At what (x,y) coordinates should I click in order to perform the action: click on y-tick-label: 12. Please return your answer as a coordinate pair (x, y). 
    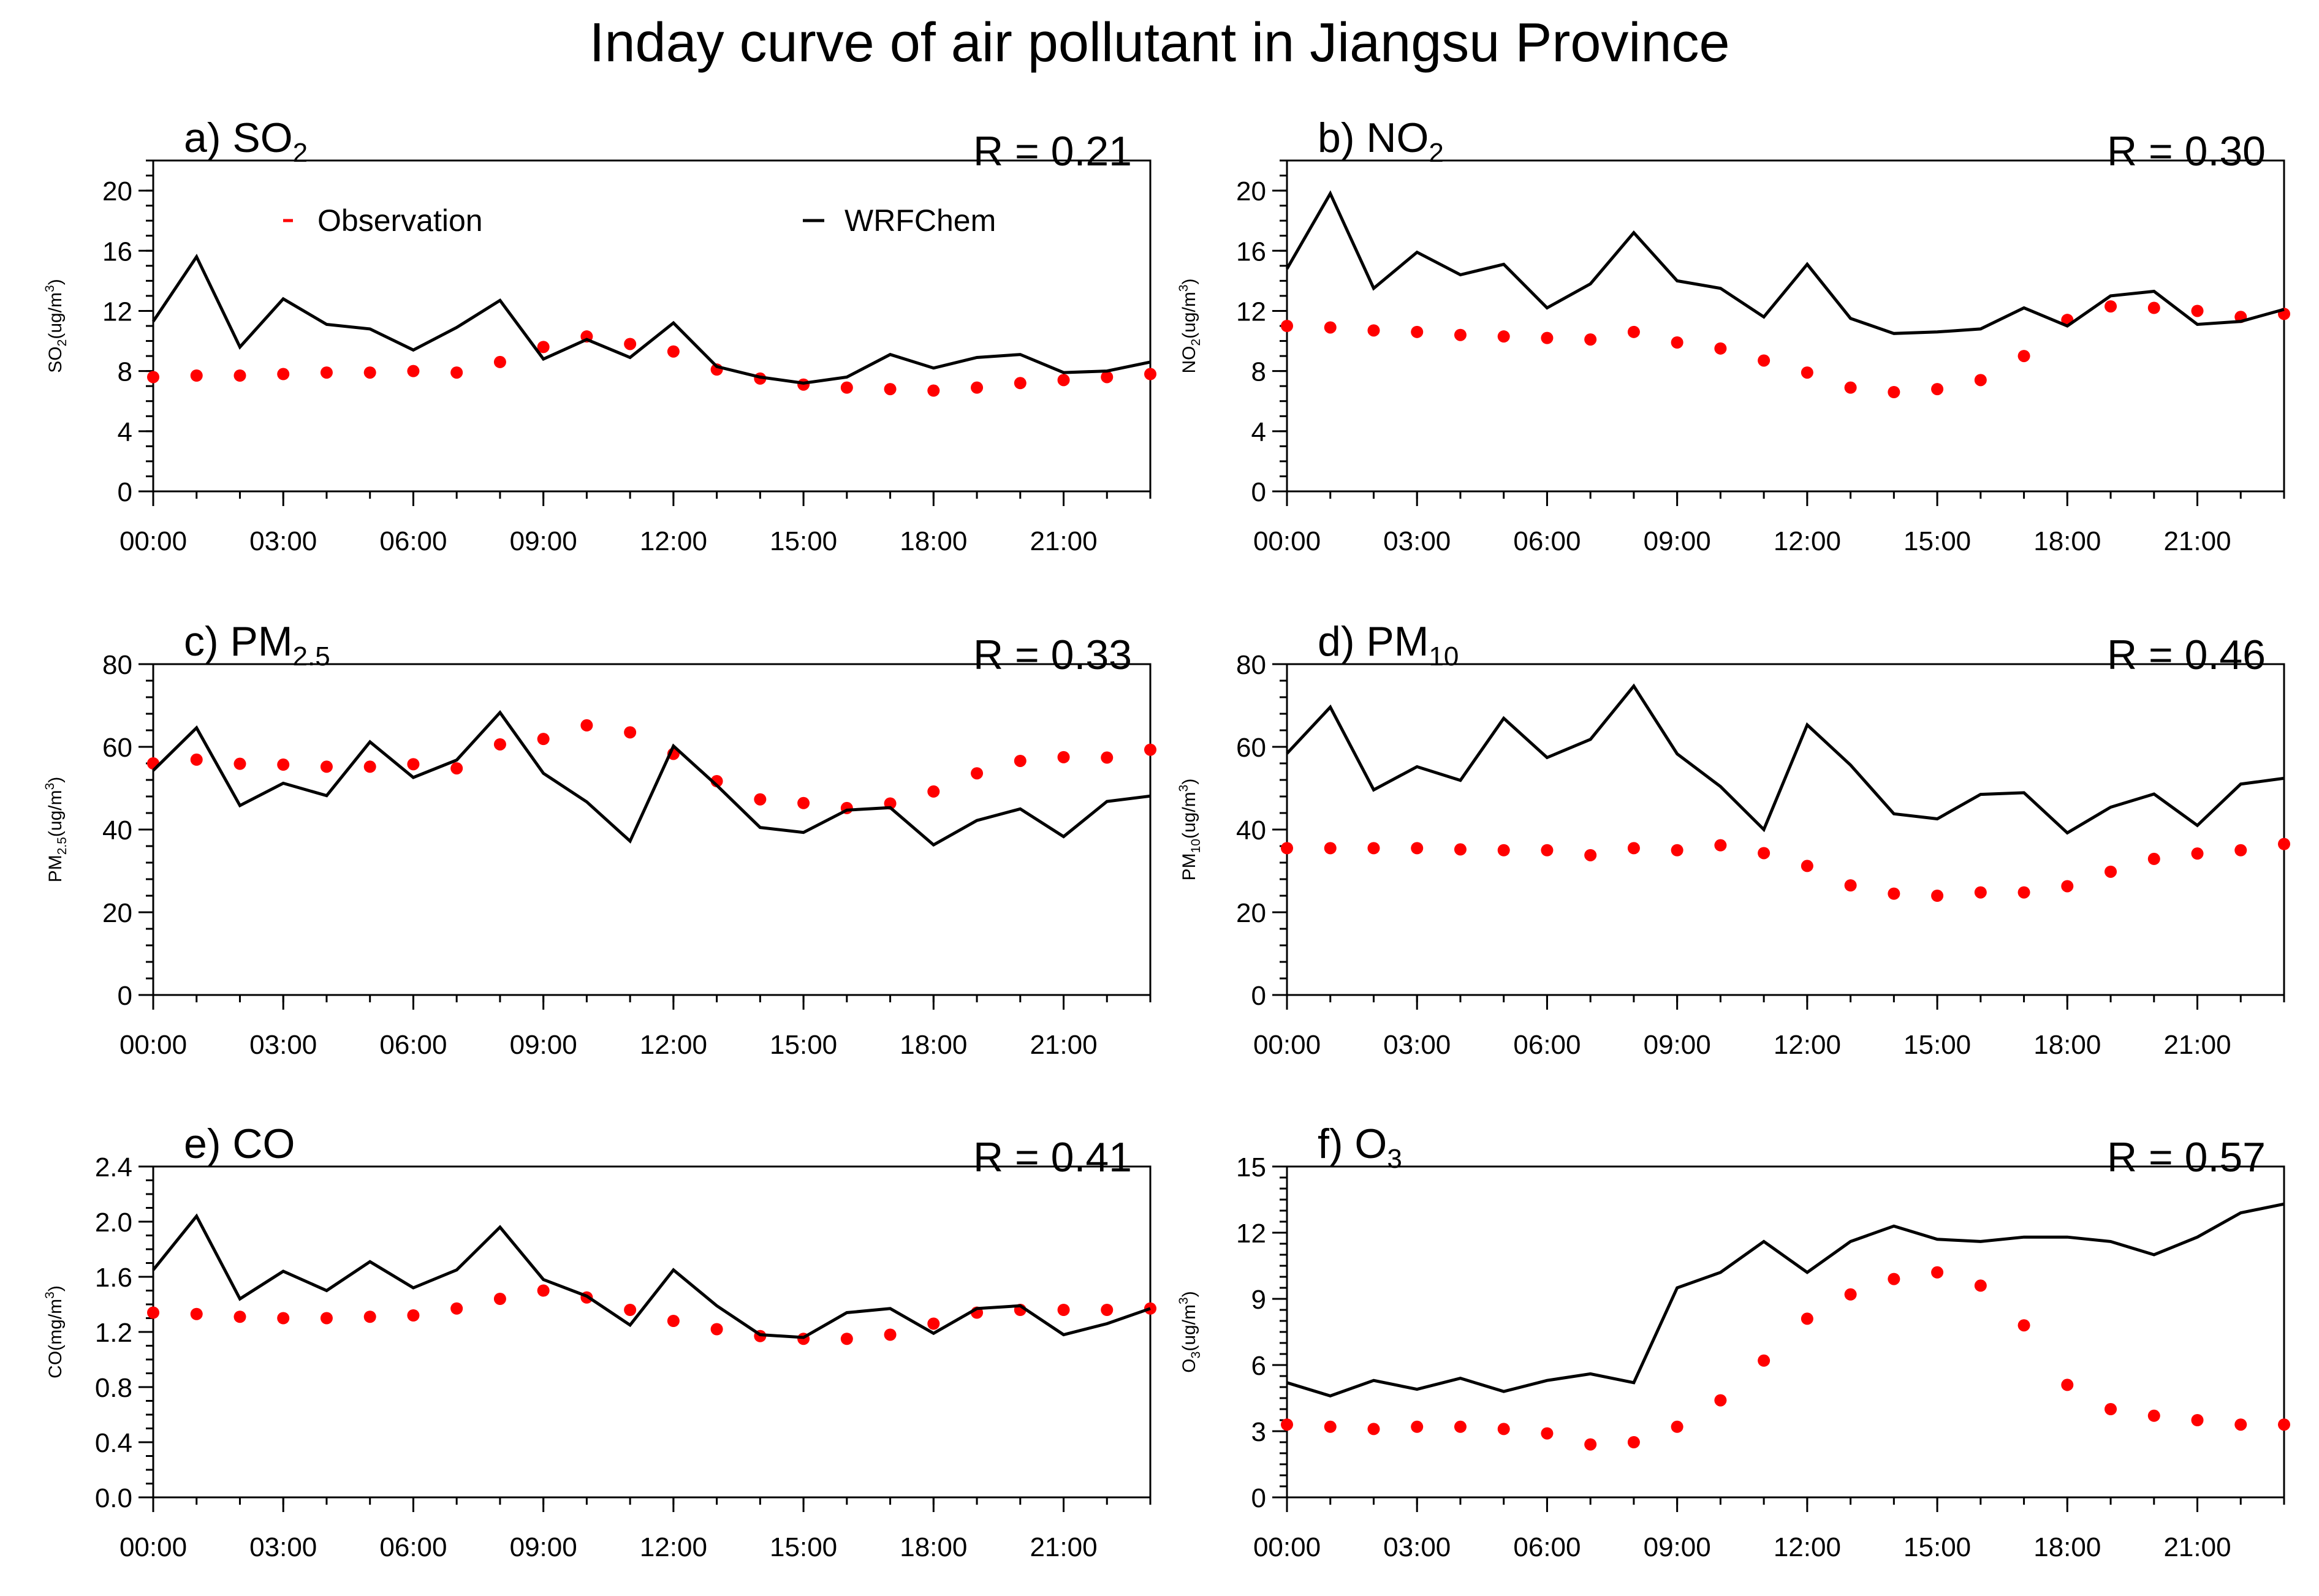
    Looking at the image, I should click on (117, 312).